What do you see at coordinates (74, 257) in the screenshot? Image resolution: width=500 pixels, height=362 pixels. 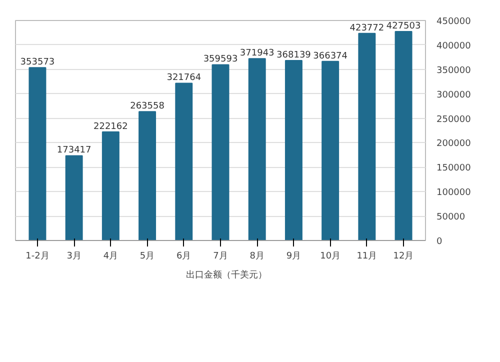 I see `x-tick-label: 3月` at bounding box center [74, 257].